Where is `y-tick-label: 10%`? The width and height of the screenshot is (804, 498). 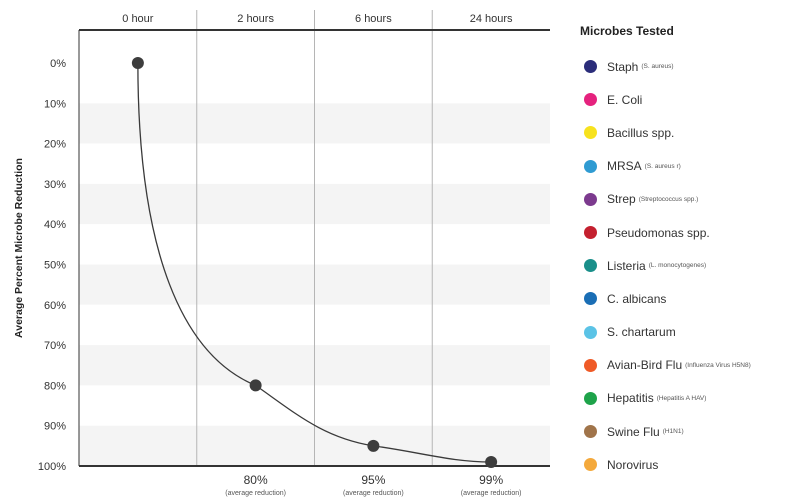
y-tick-label: 10% is located at coordinates (55, 104).